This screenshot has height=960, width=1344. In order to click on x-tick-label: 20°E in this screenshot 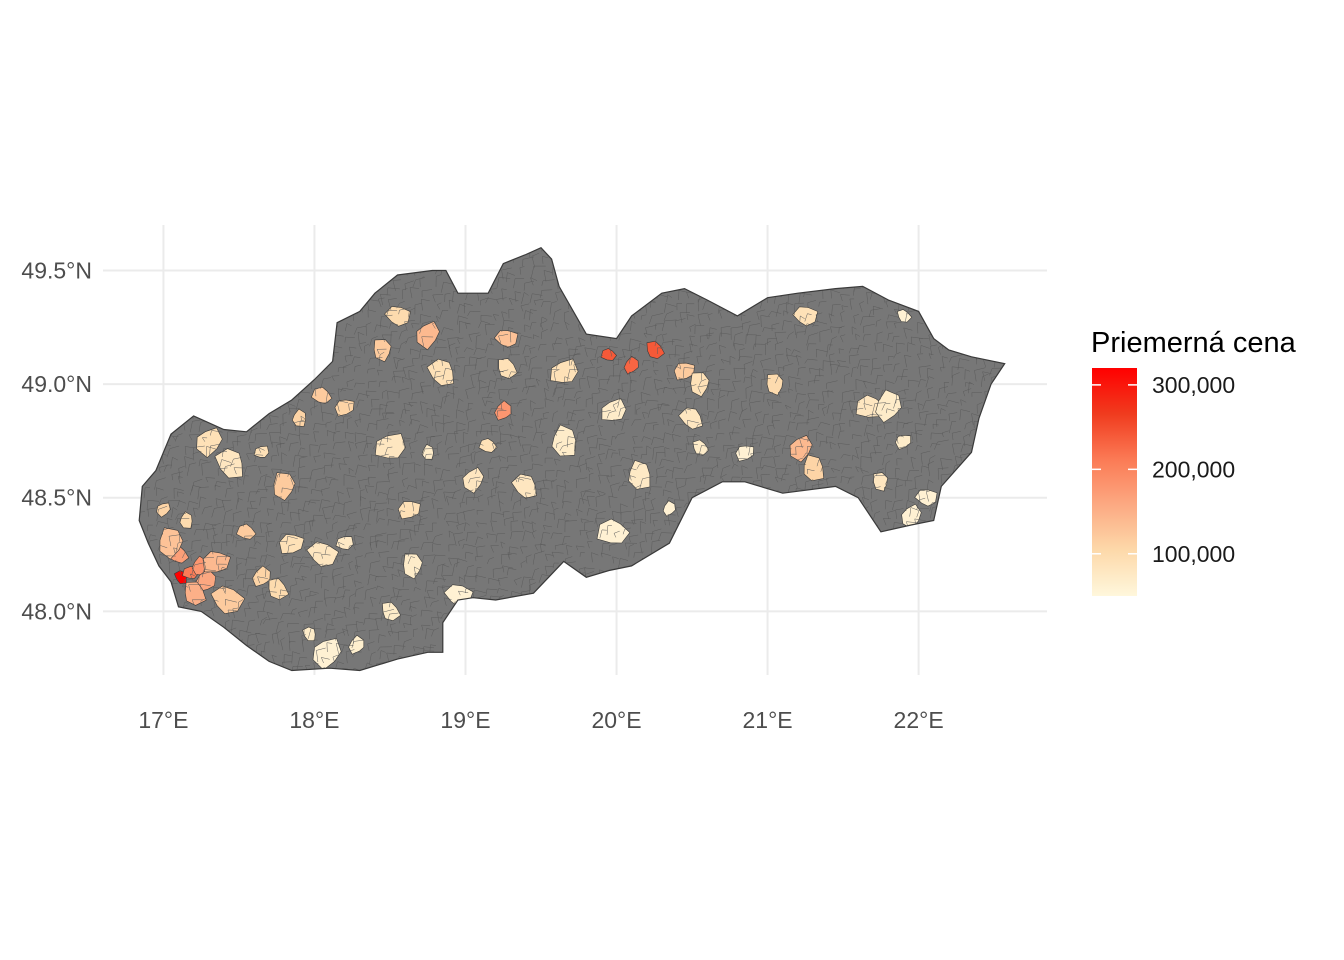, I will do `click(616, 720)`.